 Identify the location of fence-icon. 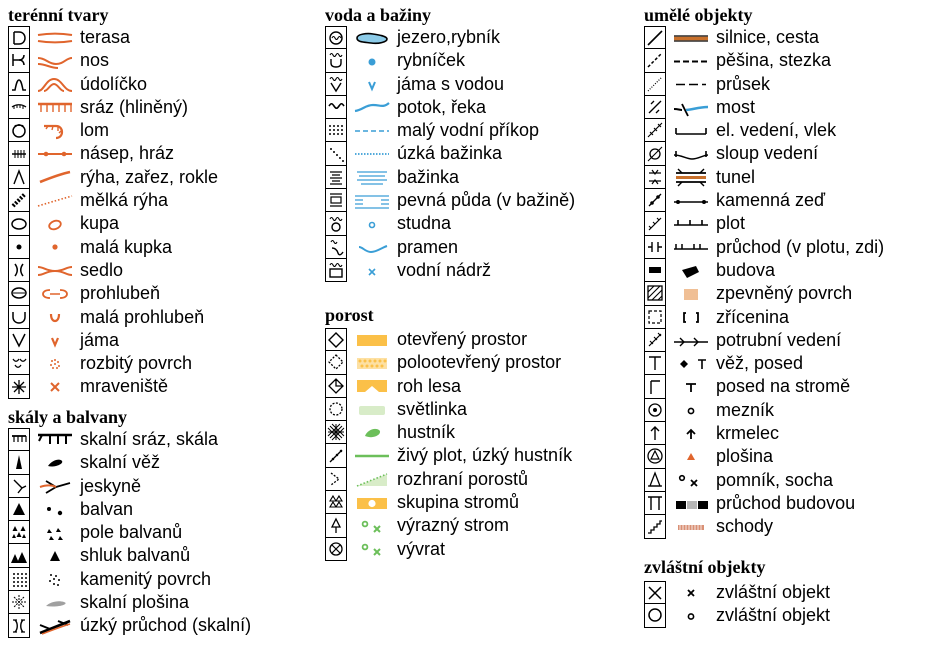
(655, 224).